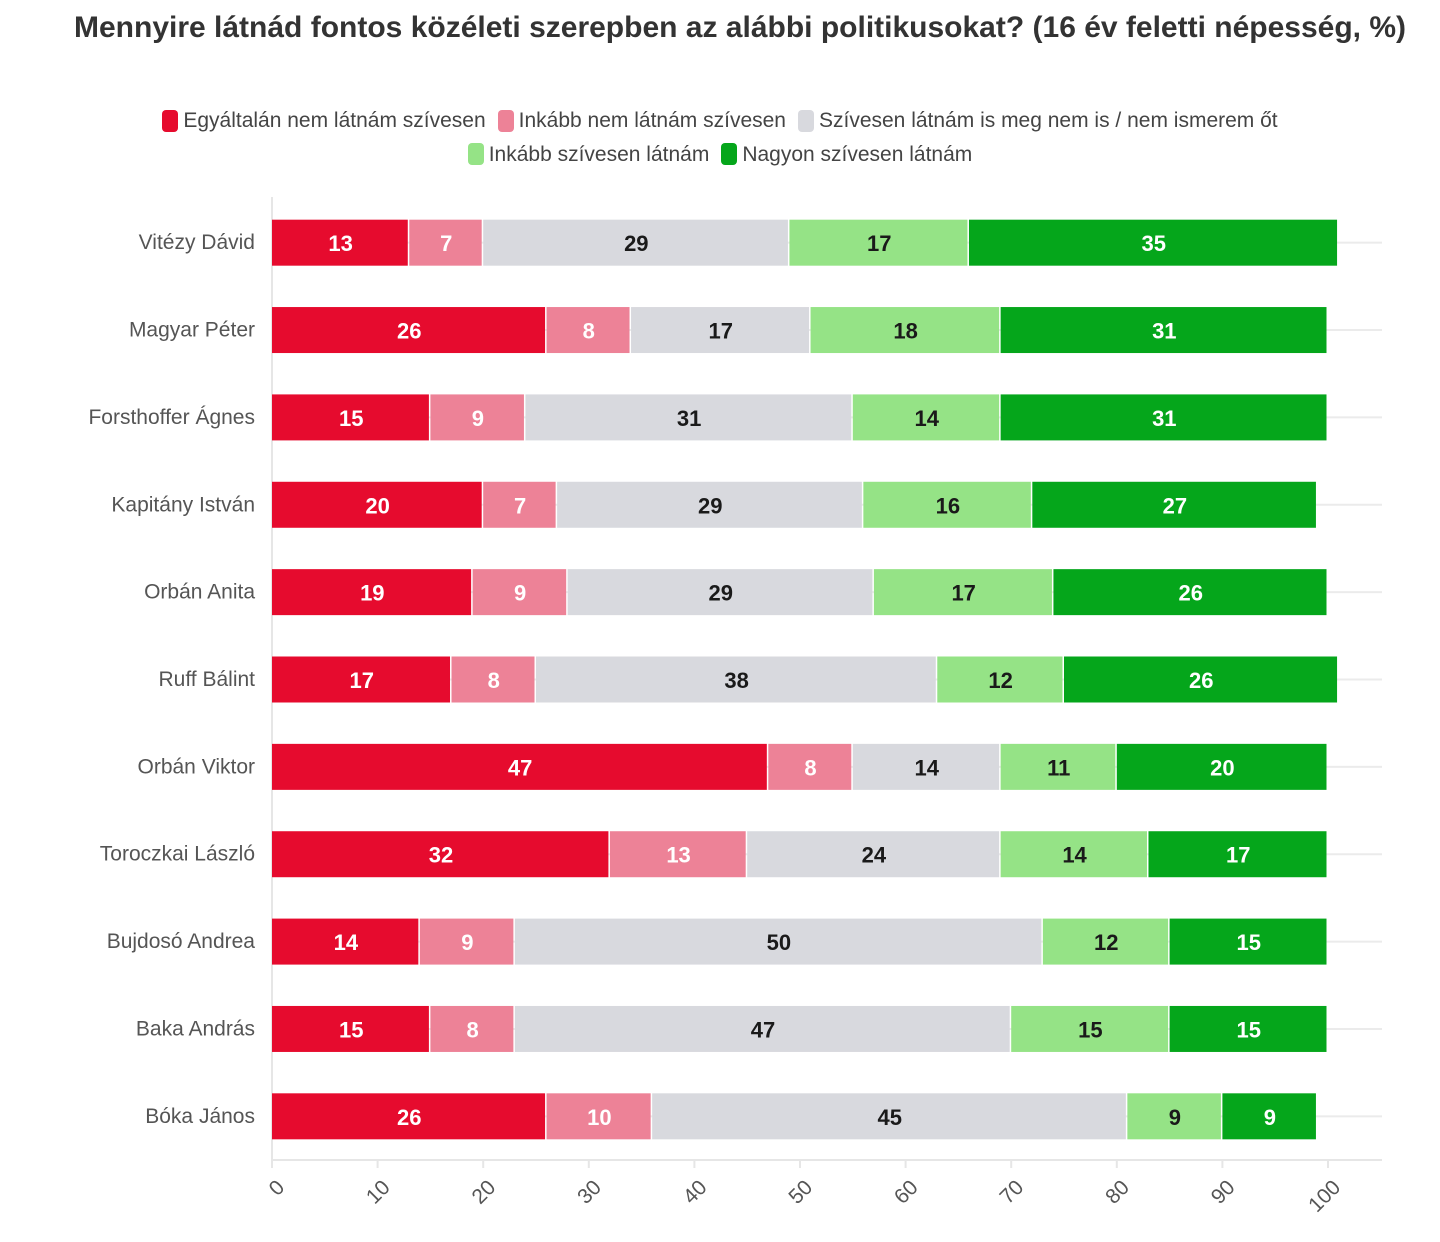 Image resolution: width=1440 pixels, height=1242 pixels. What do you see at coordinates (1117, 1192) in the screenshot?
I see `x-tick-label: 80` at bounding box center [1117, 1192].